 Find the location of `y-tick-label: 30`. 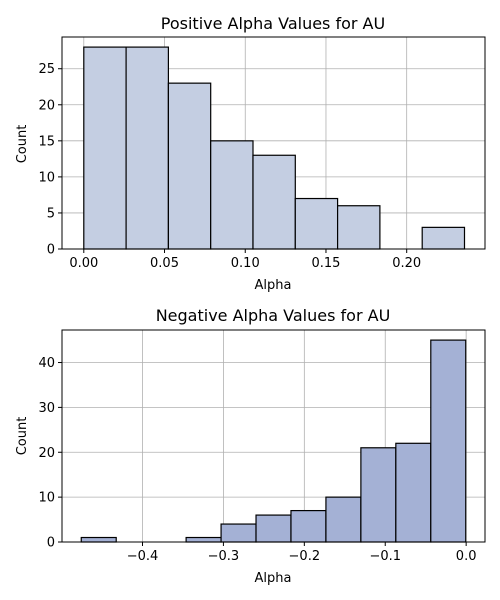

y-tick-label: 30 is located at coordinates (46, 408).